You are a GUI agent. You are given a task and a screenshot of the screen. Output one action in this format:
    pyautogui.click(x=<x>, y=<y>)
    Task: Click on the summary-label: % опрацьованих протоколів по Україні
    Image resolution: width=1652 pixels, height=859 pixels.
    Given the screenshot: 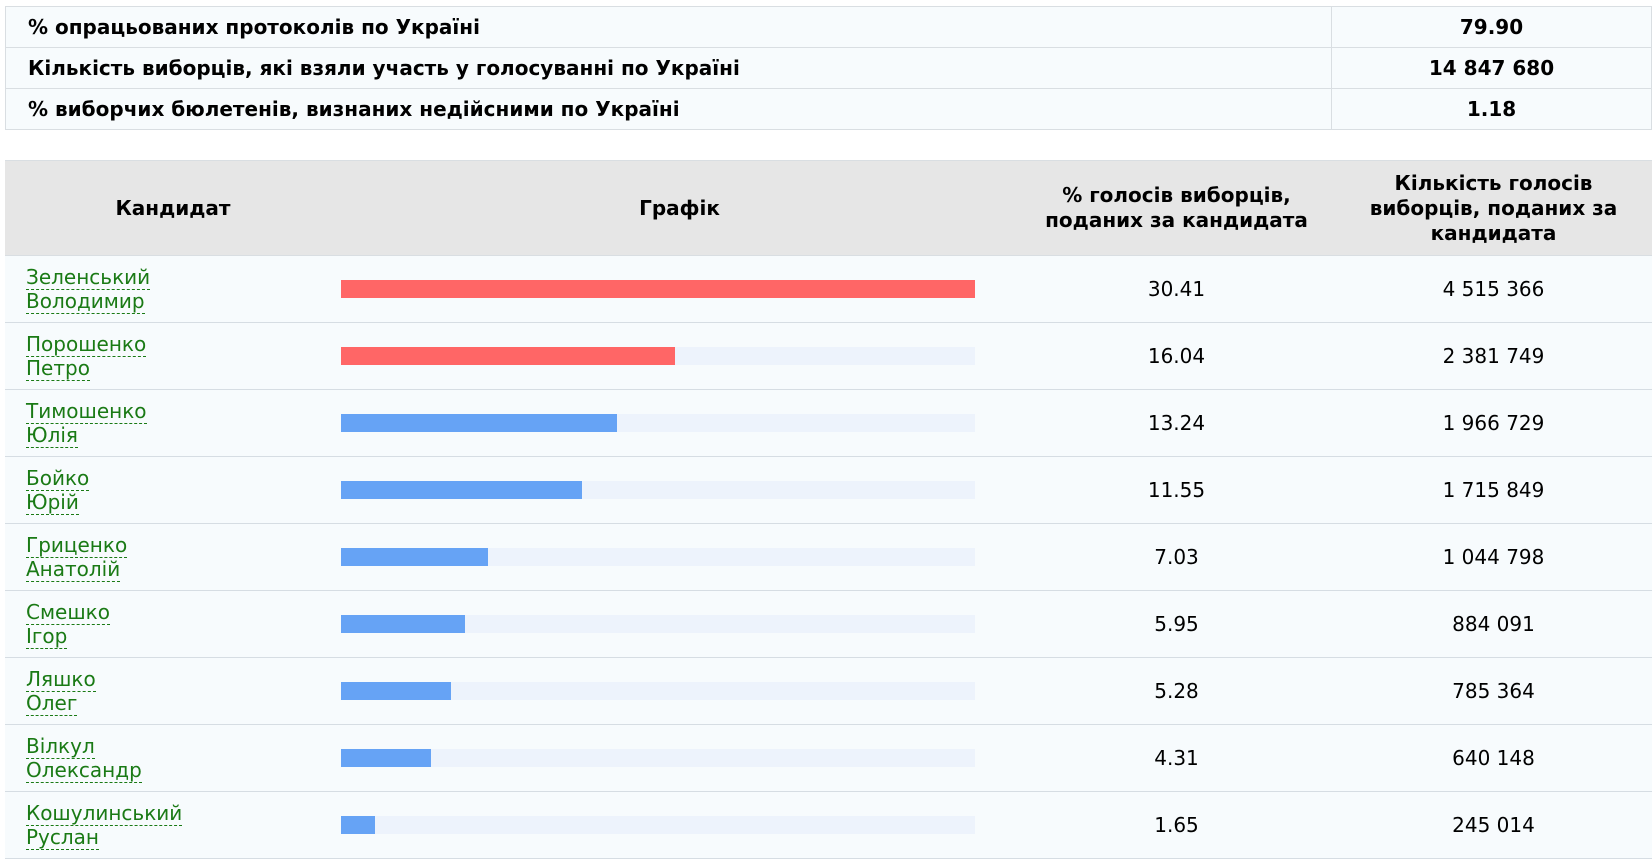 What is the action you would take?
    pyautogui.click(x=668, y=27)
    